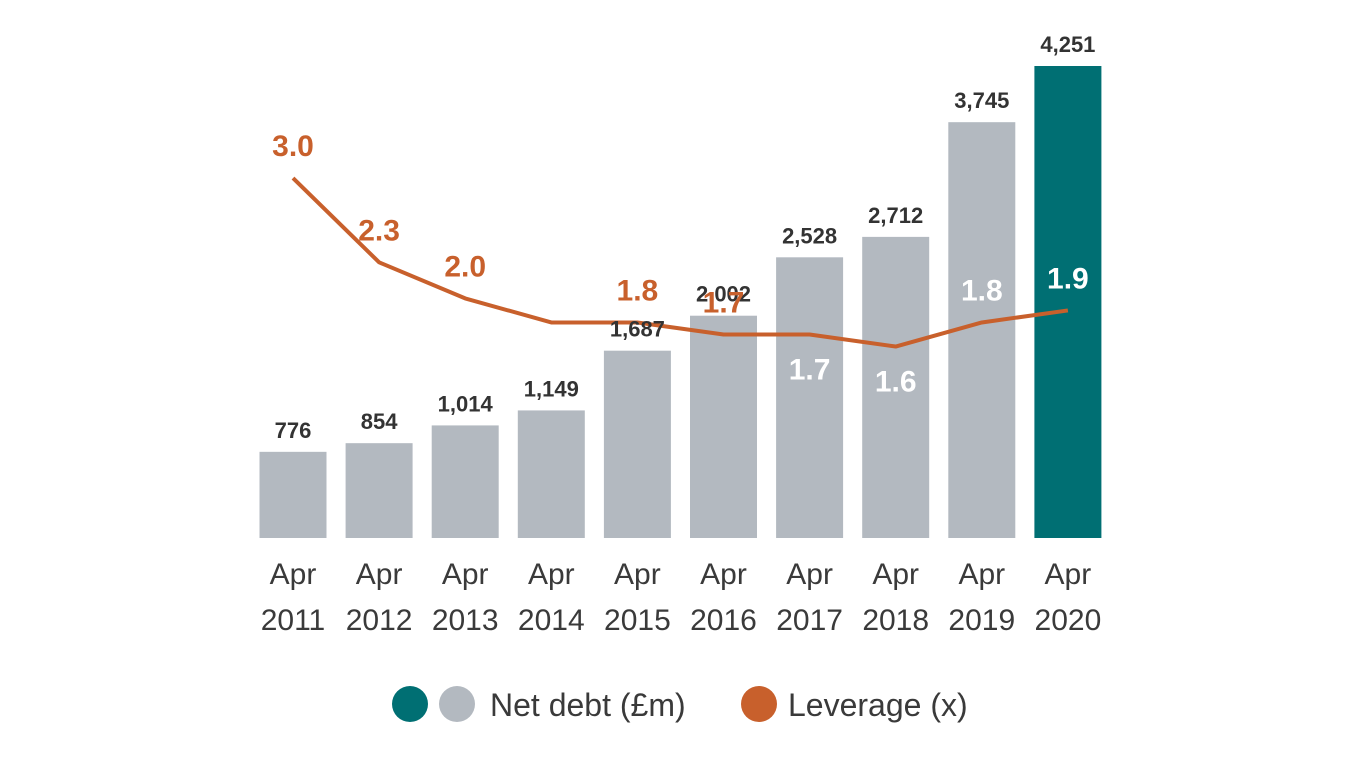 The width and height of the screenshot is (1366, 762). What do you see at coordinates (896, 382) in the screenshot?
I see `leverage-label-7: 1.6` at bounding box center [896, 382].